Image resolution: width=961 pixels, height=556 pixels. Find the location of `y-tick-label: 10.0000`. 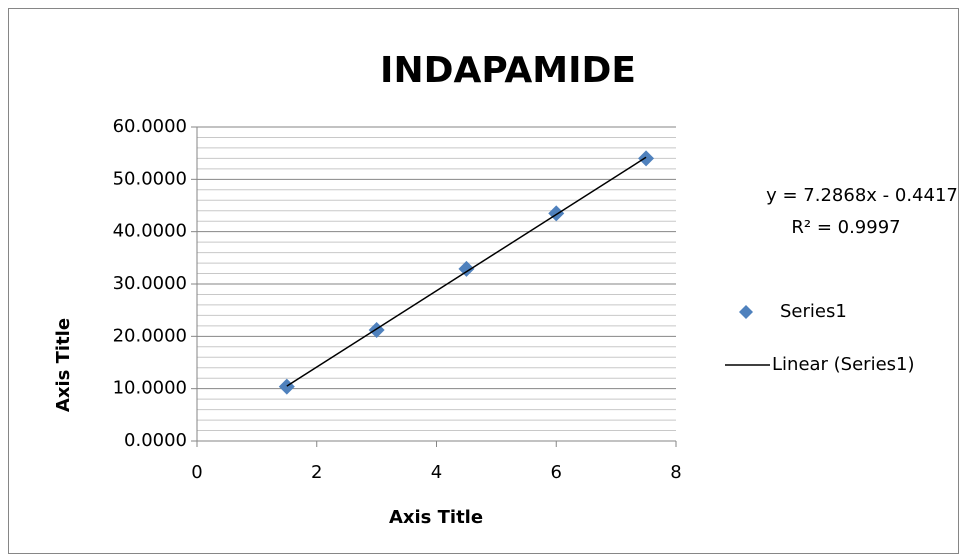

y-tick-label: 10.0000 is located at coordinates (150, 388).